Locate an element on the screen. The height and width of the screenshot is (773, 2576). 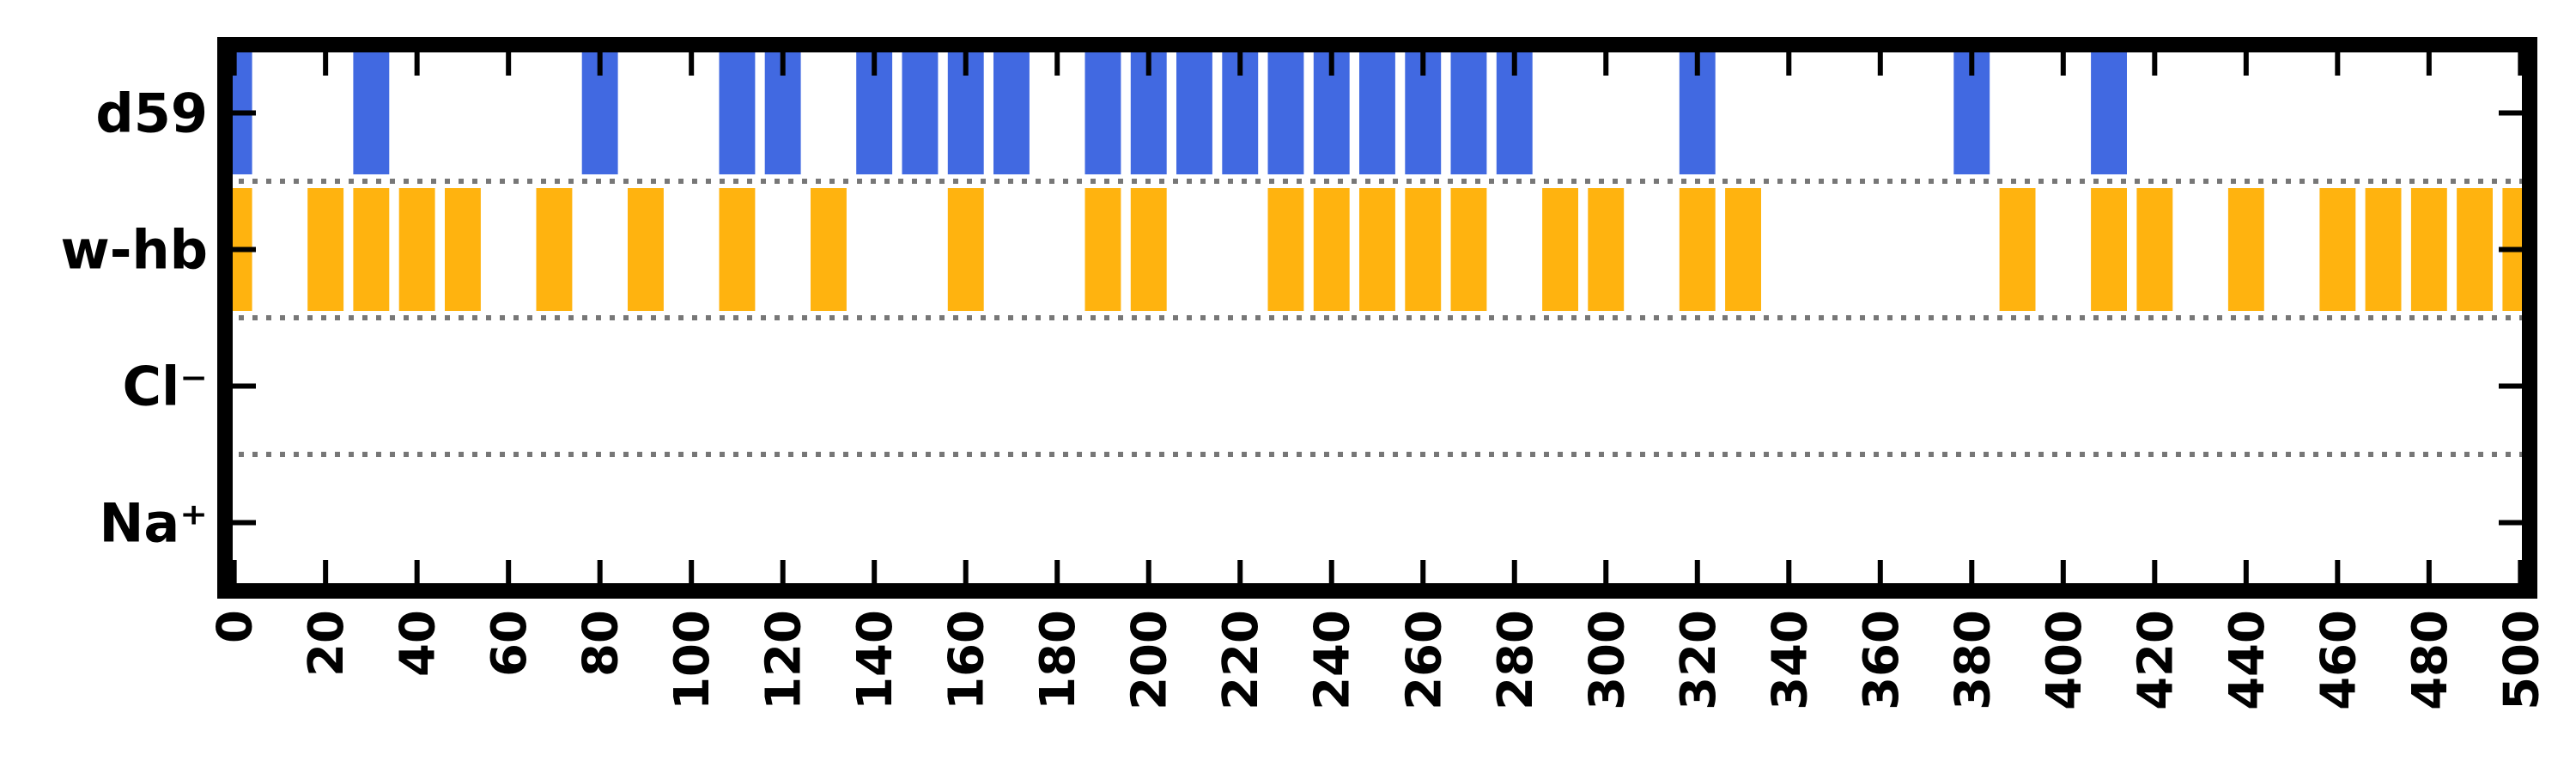
x-tick-label-5: 100 is located at coordinates (693, 660).